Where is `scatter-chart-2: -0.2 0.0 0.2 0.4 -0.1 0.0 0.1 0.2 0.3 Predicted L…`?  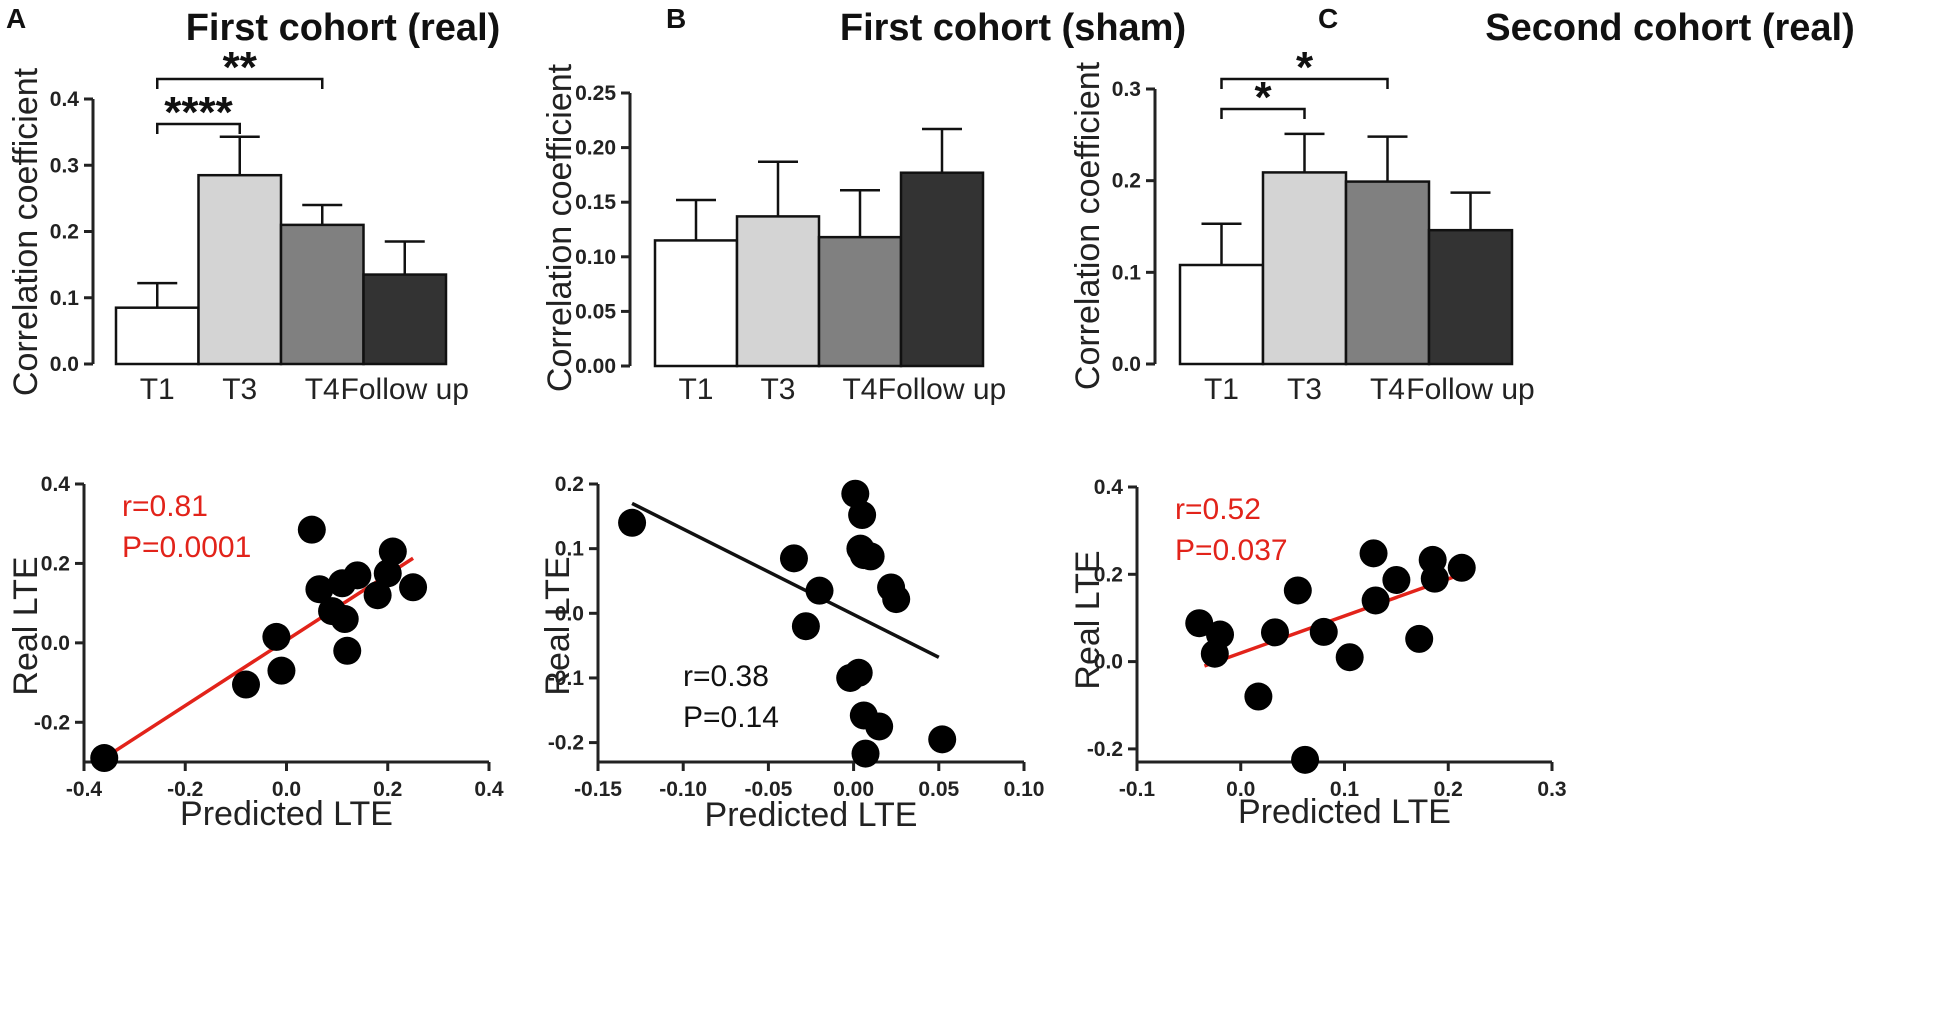
scatter-chart-2: -0.2 0.0 0.2 0.4 -0.1 0.0 0.1 0.2 0.3 Predicted L… is located at coordinates (1318, 653).